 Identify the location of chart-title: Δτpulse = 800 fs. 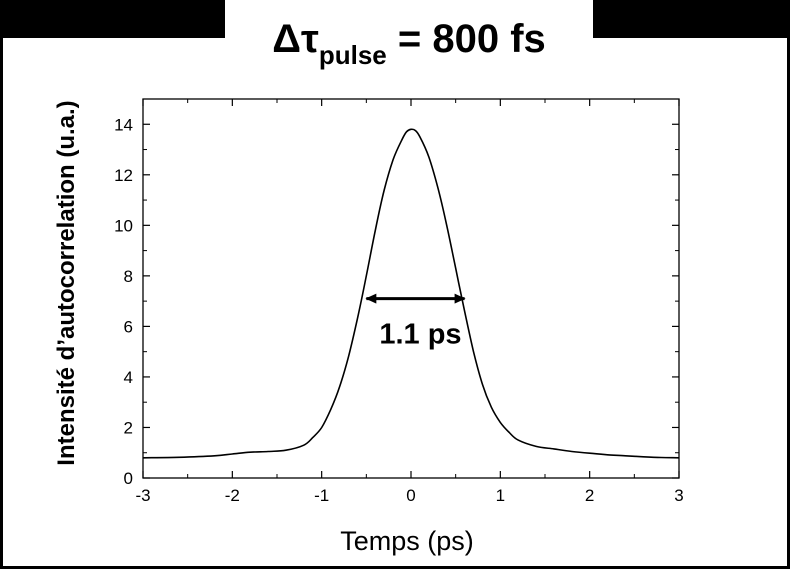
(409, 35).